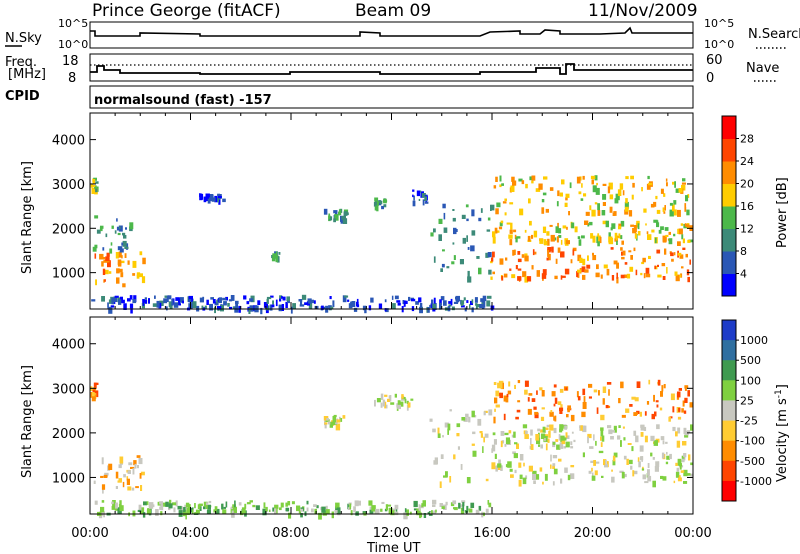 This screenshot has height=554, width=800. What do you see at coordinates (23, 38) in the screenshot?
I see `nsky-label: N.Sky` at bounding box center [23, 38].